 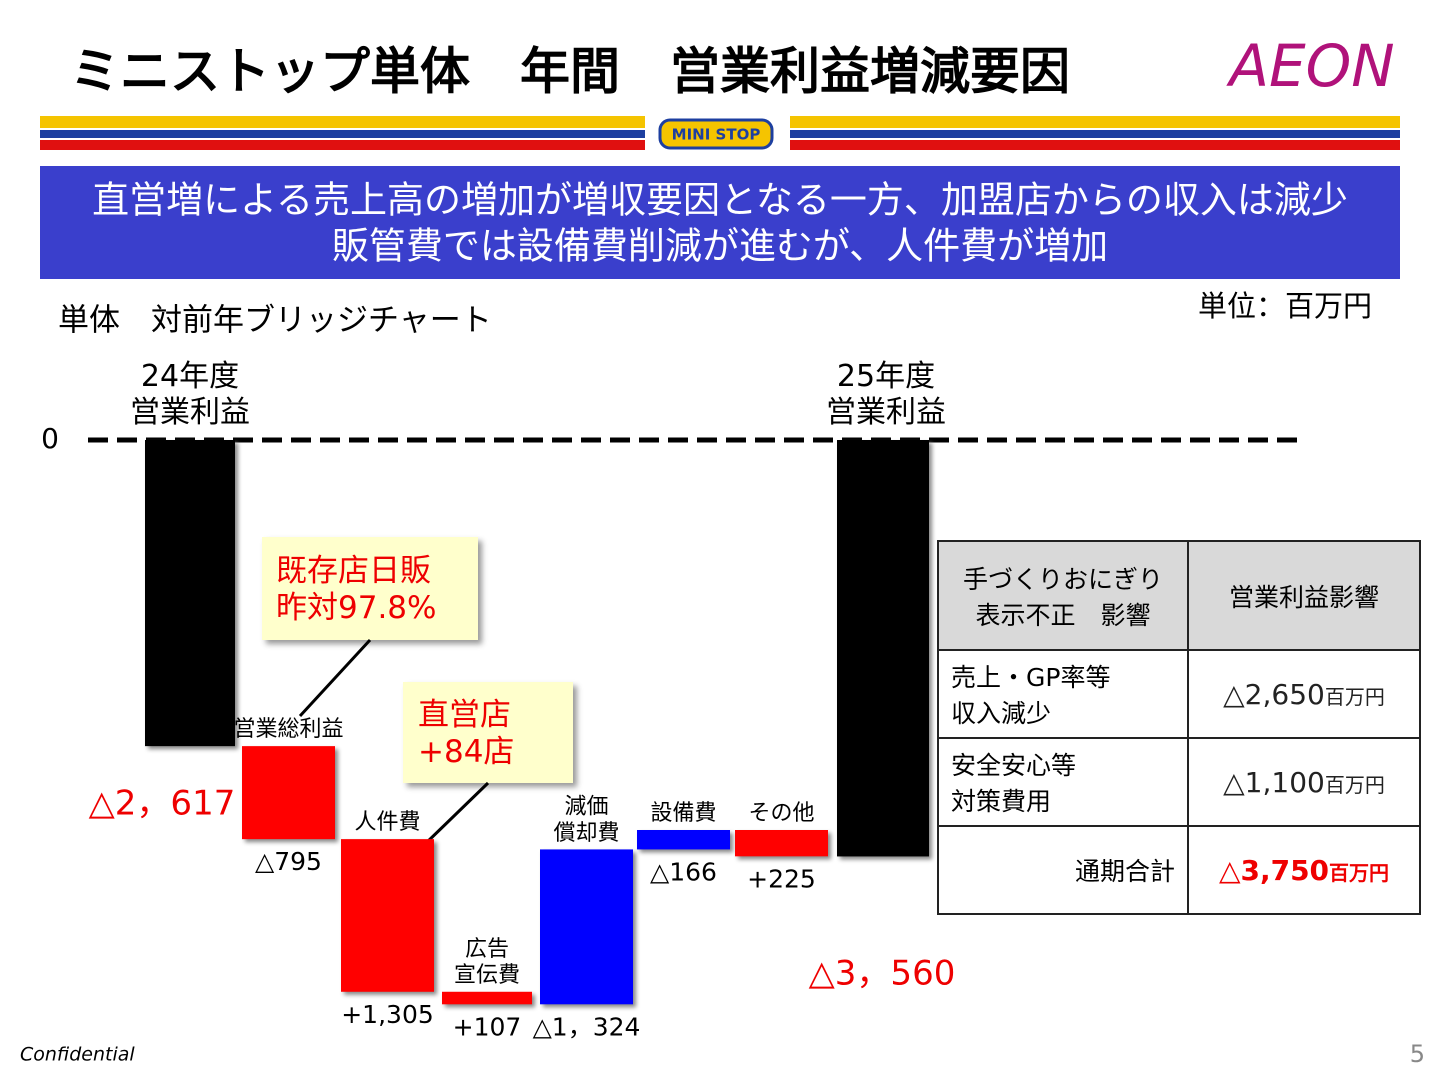 I want to click on banner, so click(x=720, y=222).